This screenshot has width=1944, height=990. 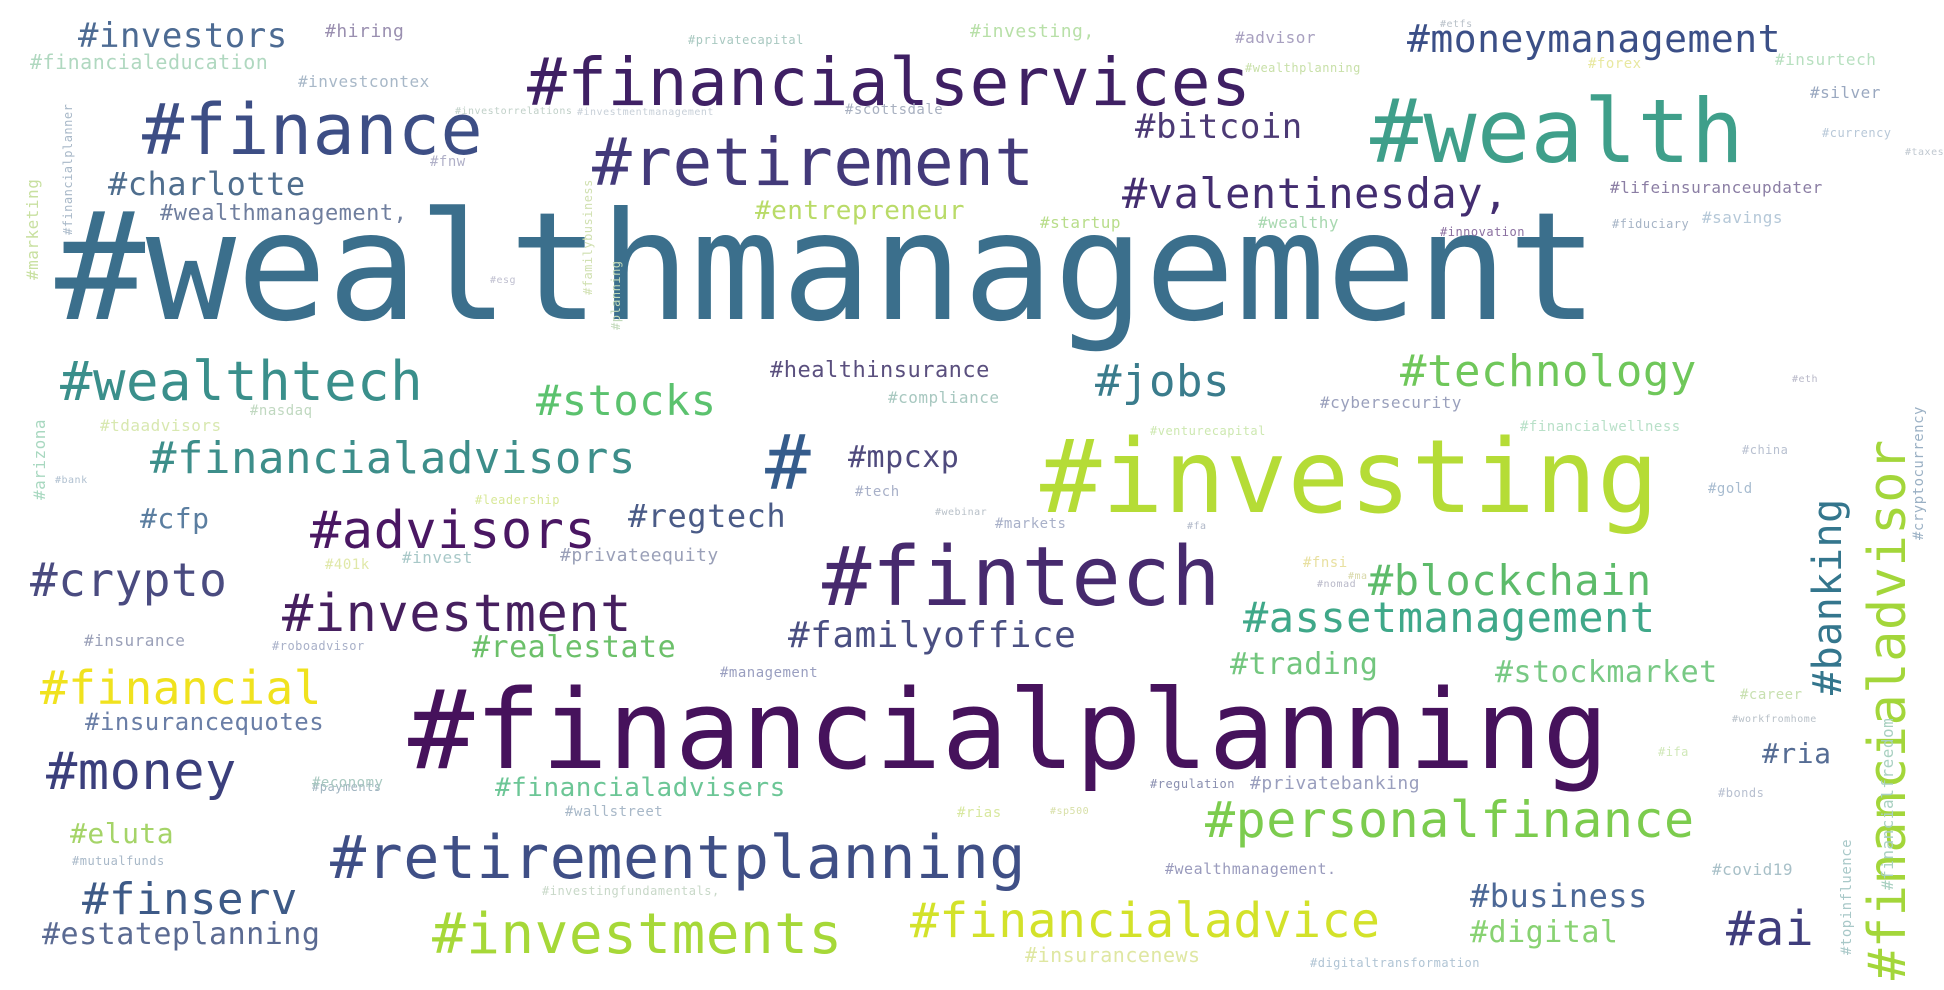 What do you see at coordinates (788, 462) in the screenshot?
I see `word-hash: #` at bounding box center [788, 462].